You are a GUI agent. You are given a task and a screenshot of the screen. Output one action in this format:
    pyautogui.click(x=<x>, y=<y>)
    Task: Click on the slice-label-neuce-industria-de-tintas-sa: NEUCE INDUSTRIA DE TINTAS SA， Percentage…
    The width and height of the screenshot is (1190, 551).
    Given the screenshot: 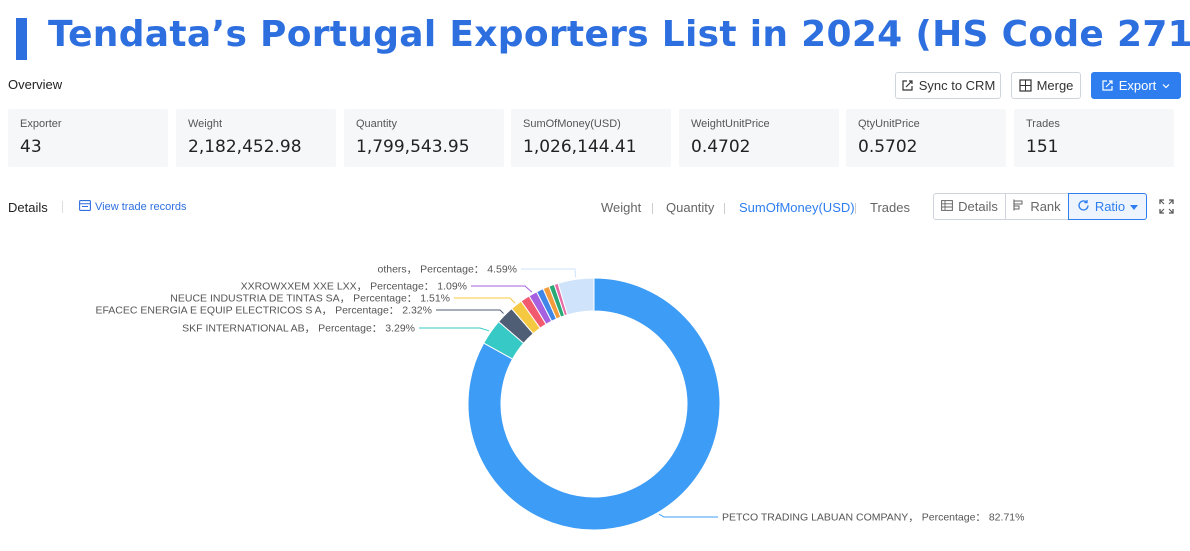 What is the action you would take?
    pyautogui.click(x=310, y=299)
    